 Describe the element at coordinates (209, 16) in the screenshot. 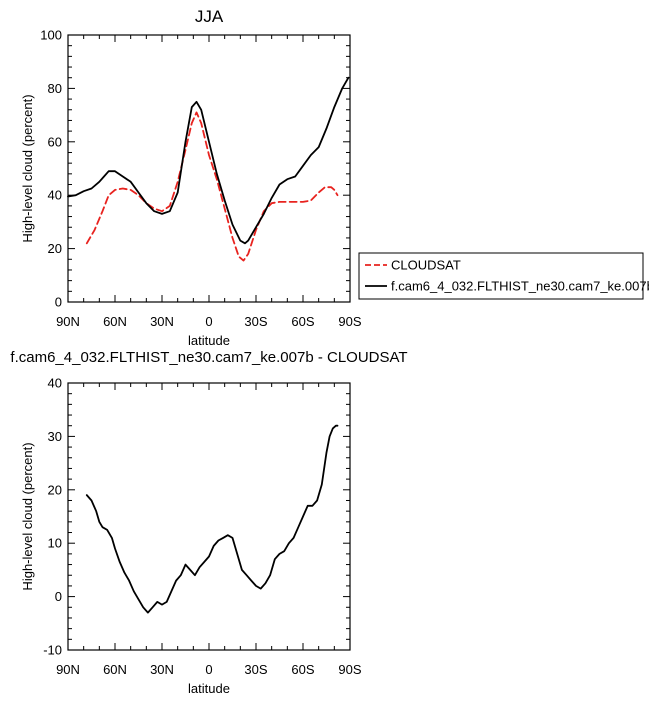

I see `chart-title: JJA` at that location.